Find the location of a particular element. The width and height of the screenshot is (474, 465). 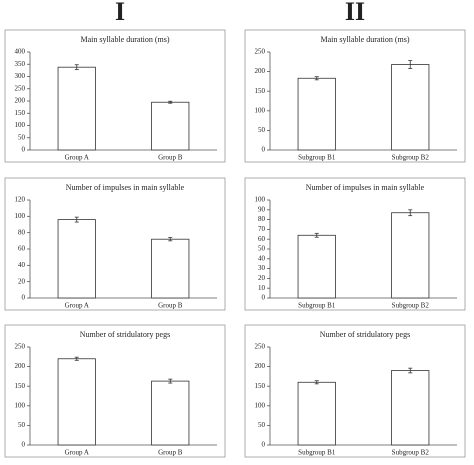

y-tick-label: 90 is located at coordinates (262, 209).